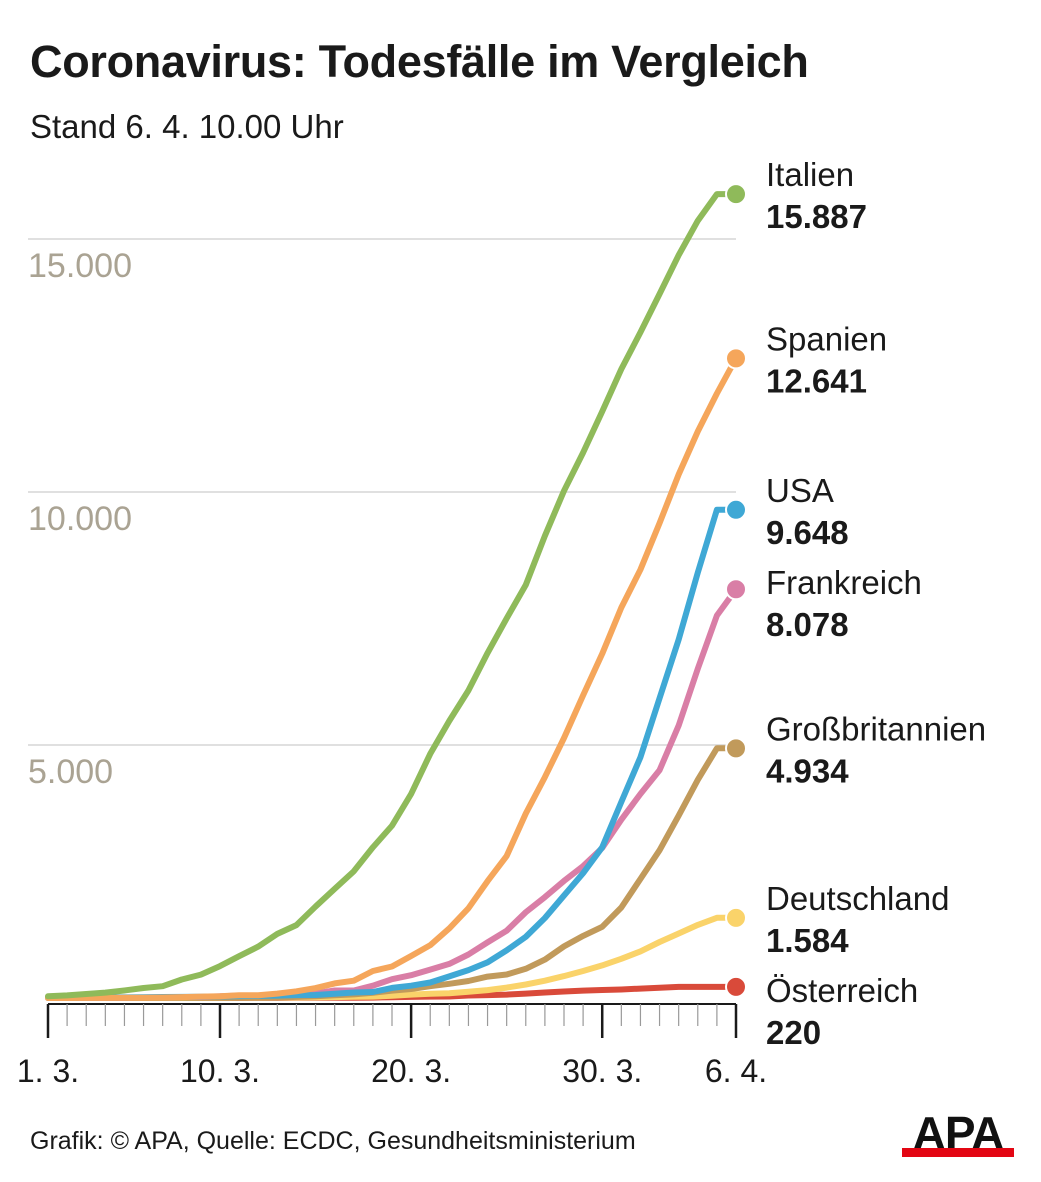  Describe the element at coordinates (816, 216) in the screenshot. I see `series-value-label: 15.887` at that location.